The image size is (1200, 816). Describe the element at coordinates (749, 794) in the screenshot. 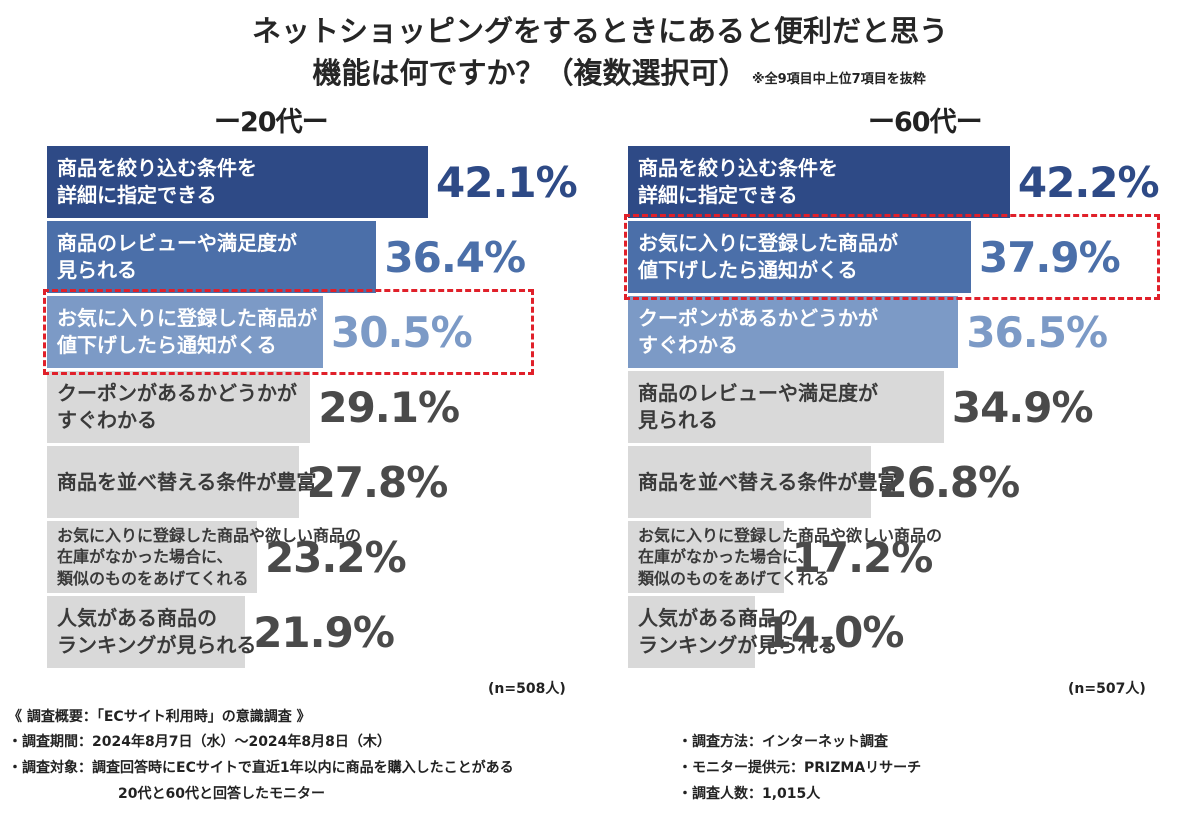

I see `survey-count: ・調査人数：1,015人` at that location.